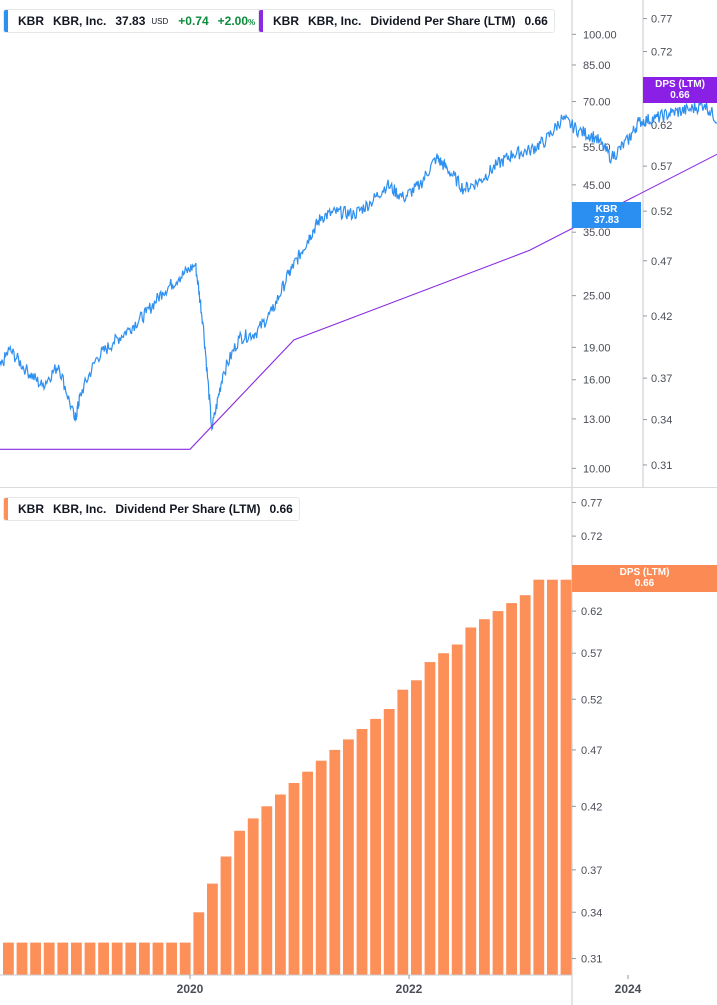  What do you see at coordinates (661, 466) in the screenshot?
I see `dps-tick-label: 0.31` at bounding box center [661, 466].